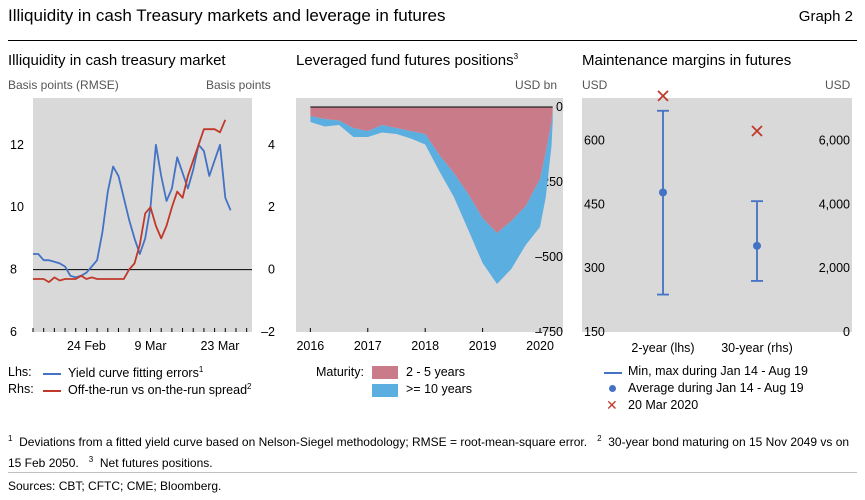 The width and height of the screenshot is (865, 500). I want to click on panel1-legend-rhs: Rhs:, so click(21, 389).